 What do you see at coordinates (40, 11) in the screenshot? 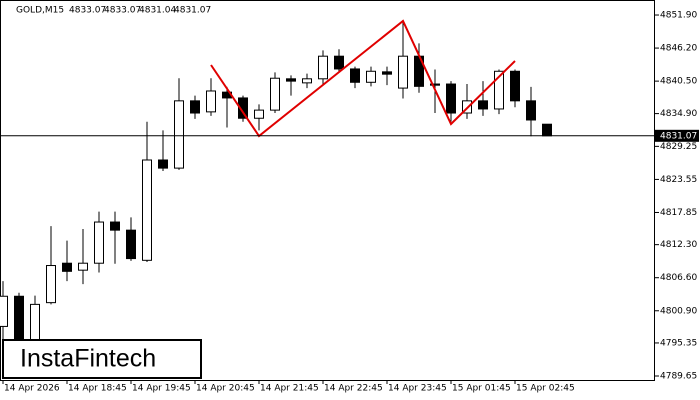
I see `symbol: GOLD,M15` at bounding box center [40, 11].